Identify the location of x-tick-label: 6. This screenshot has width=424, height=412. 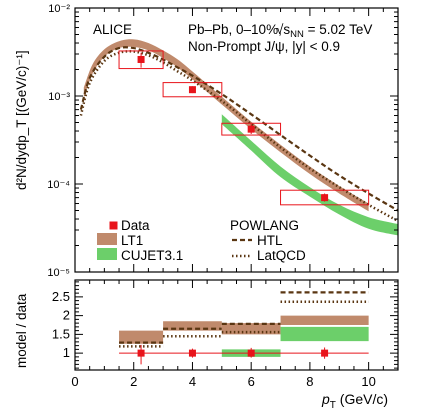
(251, 381).